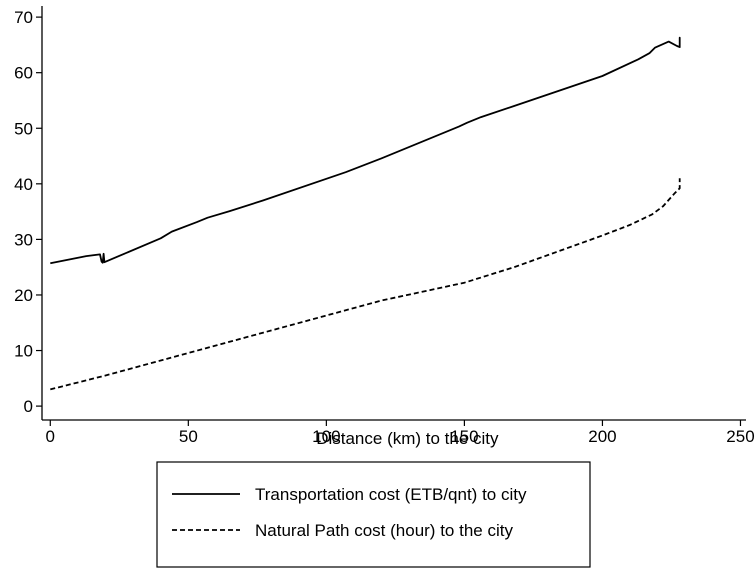 The image size is (756, 571). I want to click on y-tick-label: 40, so click(23, 184).